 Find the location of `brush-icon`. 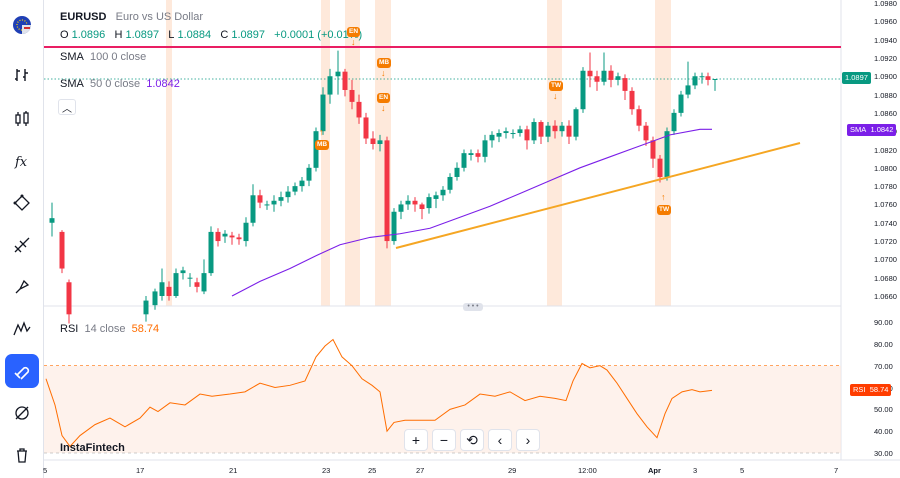

brush-icon is located at coordinates (22, 287).